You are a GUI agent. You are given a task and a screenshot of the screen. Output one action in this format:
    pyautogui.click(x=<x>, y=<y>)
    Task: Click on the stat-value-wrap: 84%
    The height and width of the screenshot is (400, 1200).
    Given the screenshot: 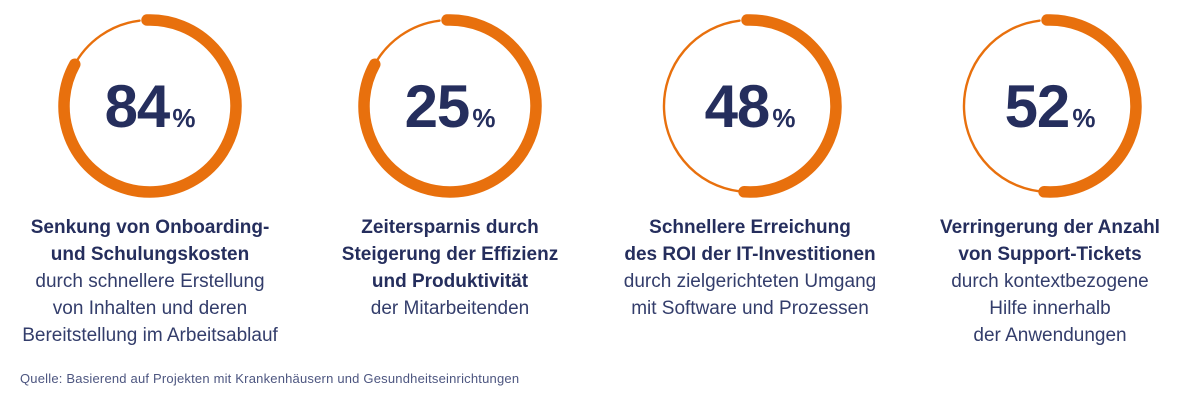 What is the action you would take?
    pyautogui.click(x=150, y=106)
    